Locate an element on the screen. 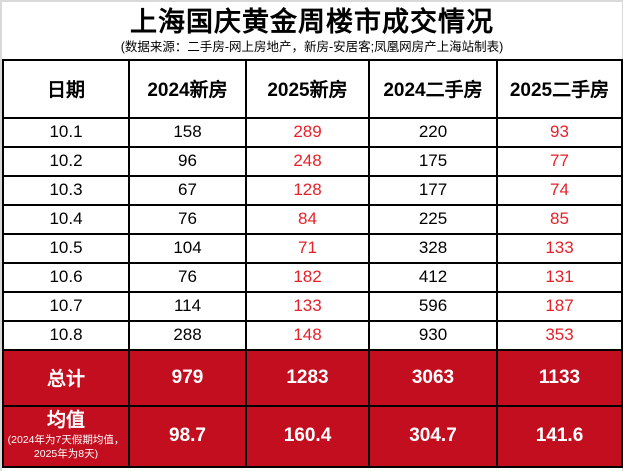 Image resolution: width=623 pixels, height=471 pixels. cell-2024-new: 104 is located at coordinates (187, 248).